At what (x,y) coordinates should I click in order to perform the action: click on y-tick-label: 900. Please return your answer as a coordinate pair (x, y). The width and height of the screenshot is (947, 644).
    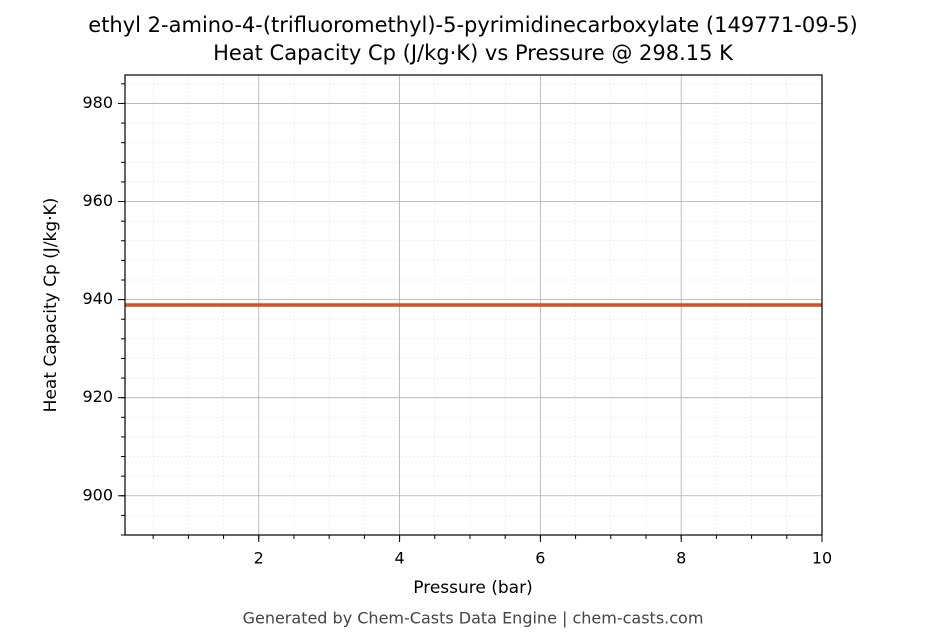
    Looking at the image, I should click on (97, 494).